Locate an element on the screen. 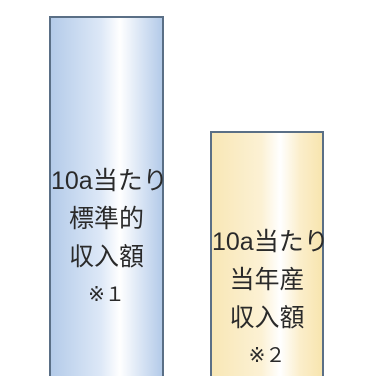 The height and width of the screenshot is (376, 370). label-line-2: 当年産 is located at coordinates (267, 280).